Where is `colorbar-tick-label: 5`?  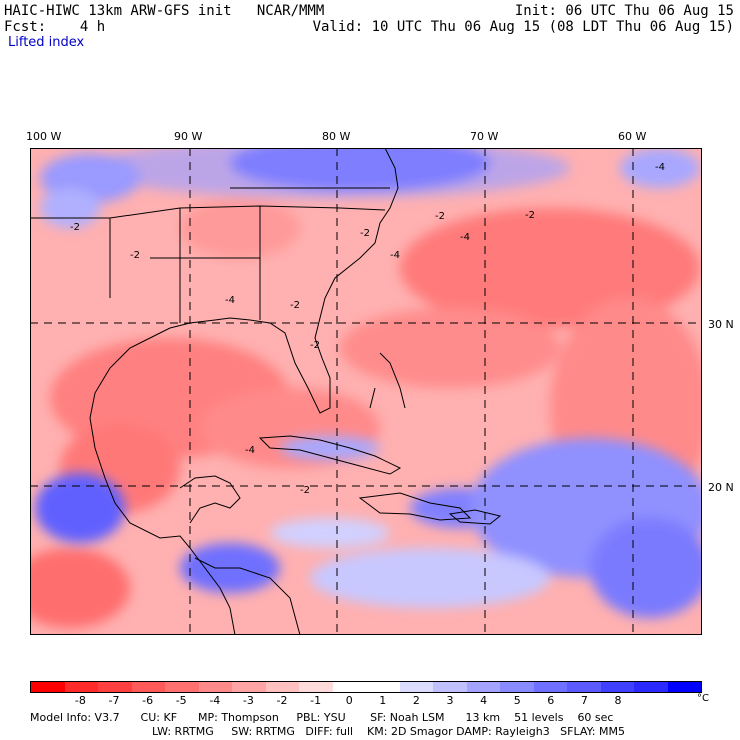
colorbar-tick-label: 5 is located at coordinates (517, 700).